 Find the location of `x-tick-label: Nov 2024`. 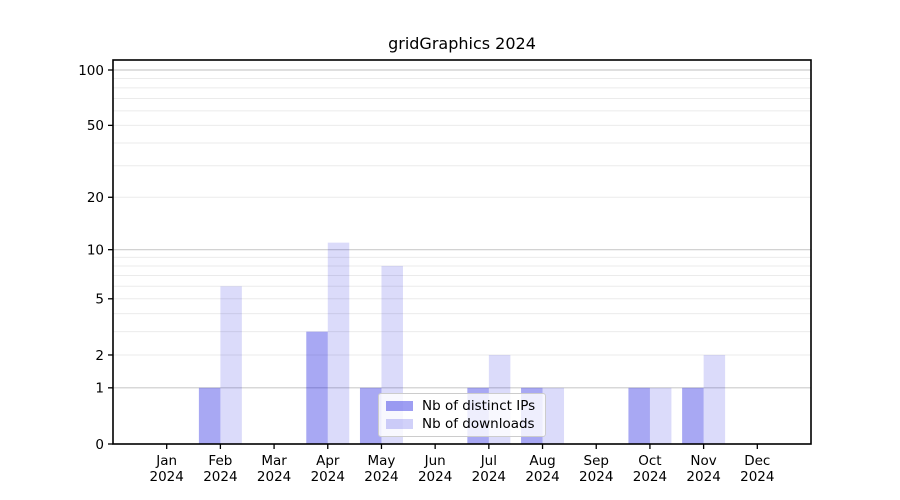

x-tick-label: Nov 2024 is located at coordinates (703, 469).